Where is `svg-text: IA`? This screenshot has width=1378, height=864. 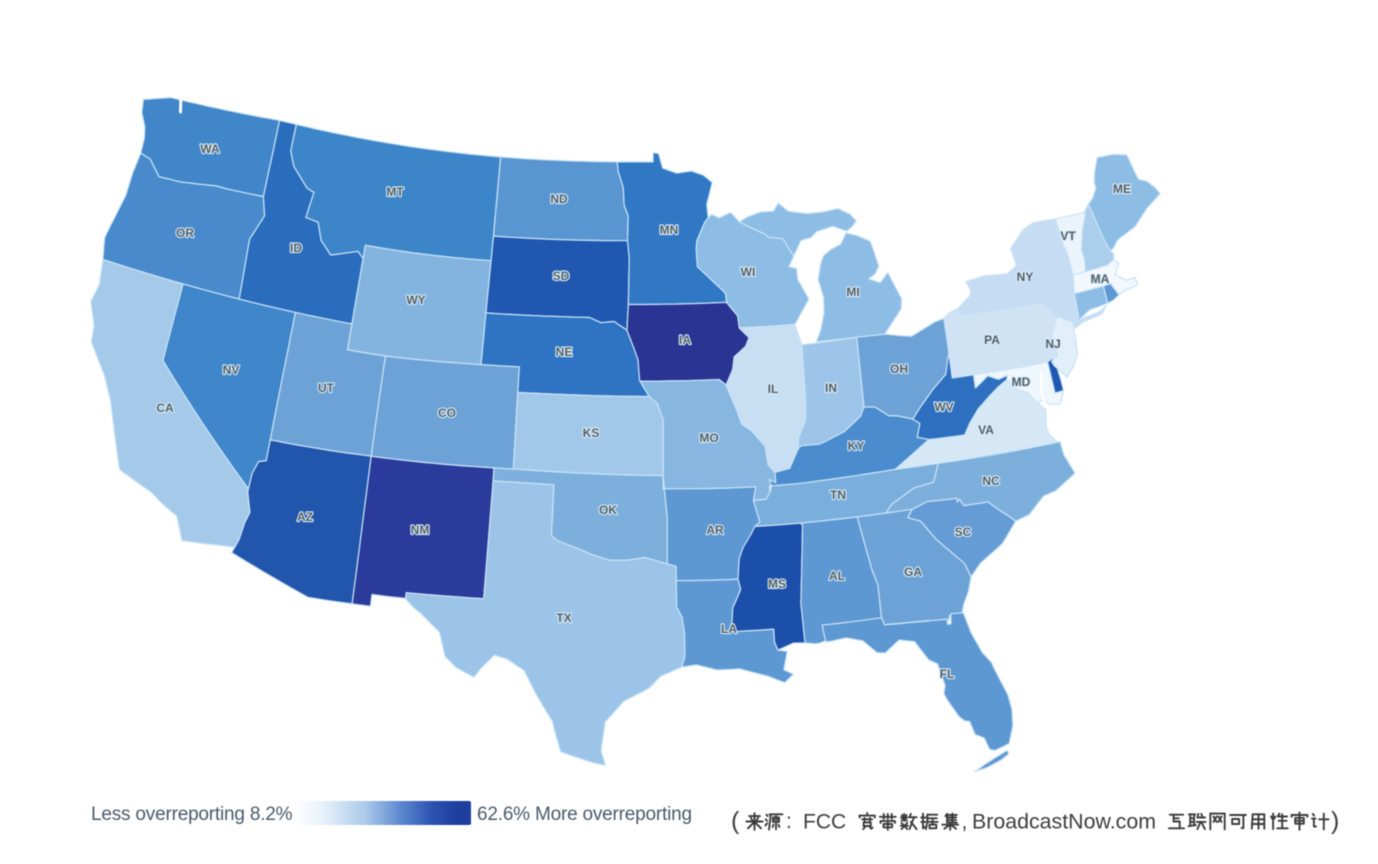
svg-text: IA is located at coordinates (685, 340).